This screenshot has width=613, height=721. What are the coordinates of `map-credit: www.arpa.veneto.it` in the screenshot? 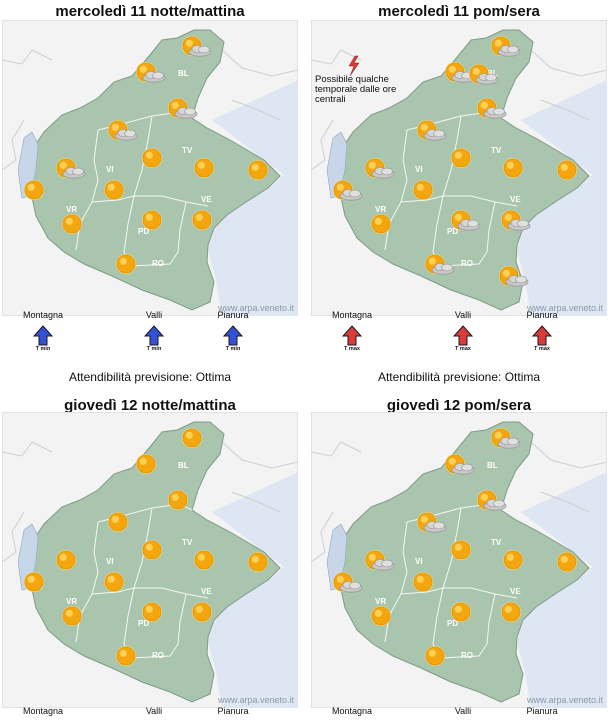 It's located at (256, 700).